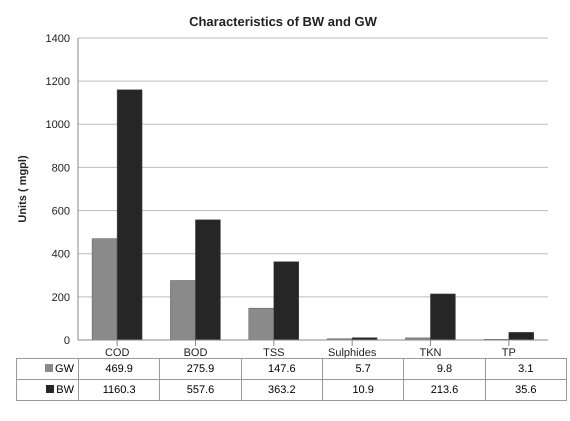 Image resolution: width=570 pixels, height=421 pixels. What do you see at coordinates (61, 168) in the screenshot?
I see `y-tick-label: 800` at bounding box center [61, 168].